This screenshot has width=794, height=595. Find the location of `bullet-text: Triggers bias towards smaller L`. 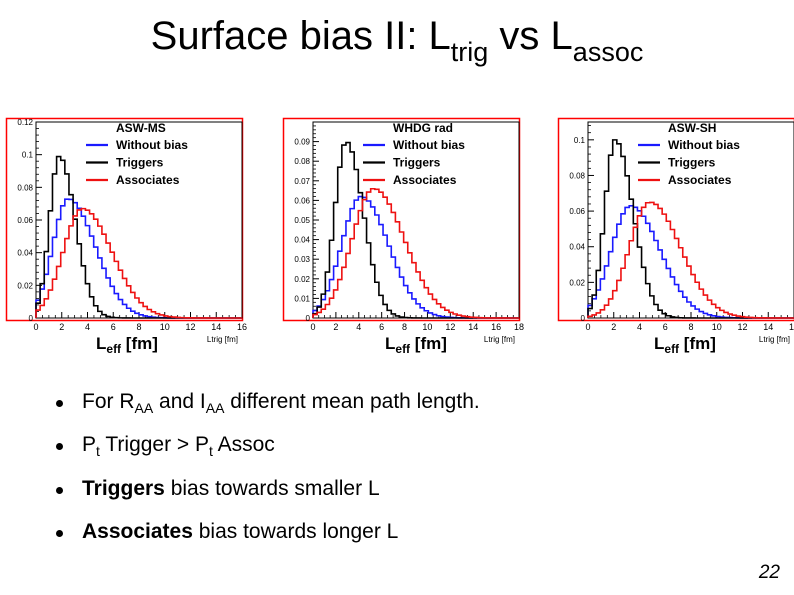

bullet-text: Triggers bias towards smaller L is located at coordinates (231, 488).